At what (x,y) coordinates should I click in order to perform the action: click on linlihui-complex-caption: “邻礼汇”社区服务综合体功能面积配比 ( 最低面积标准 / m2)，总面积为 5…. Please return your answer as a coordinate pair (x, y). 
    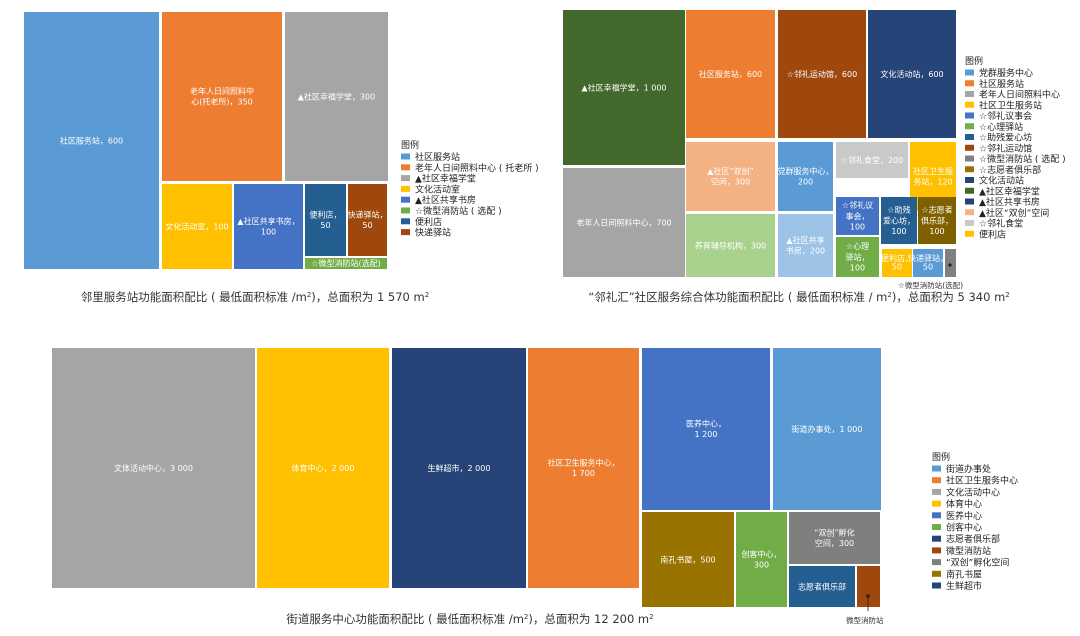
    Looking at the image, I should click on (798, 297).